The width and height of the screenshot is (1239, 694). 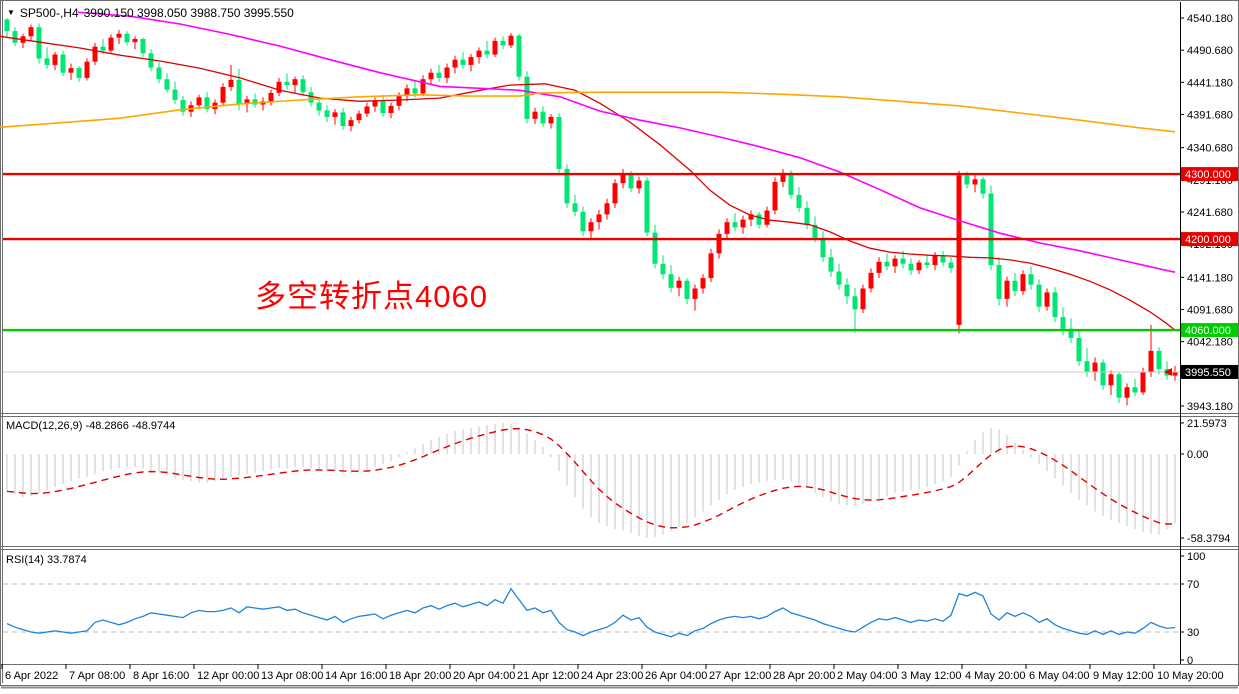 I want to click on time-tick-label: 18 Apr 20:00, so click(x=420, y=676).